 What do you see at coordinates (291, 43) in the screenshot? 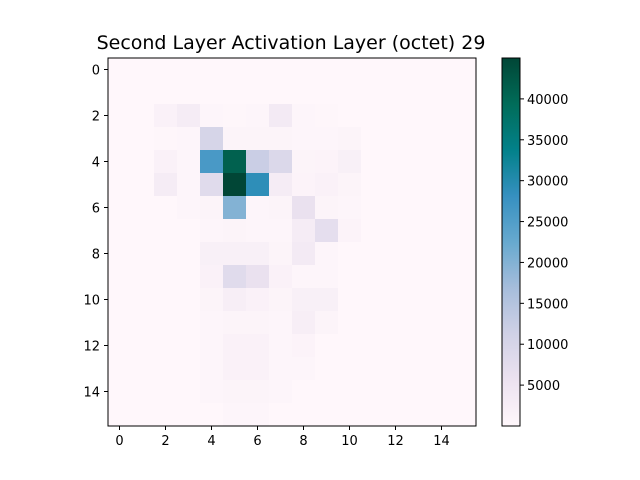
I see `chart-title: Second Layer Activation Layer (octet) 29` at bounding box center [291, 43].